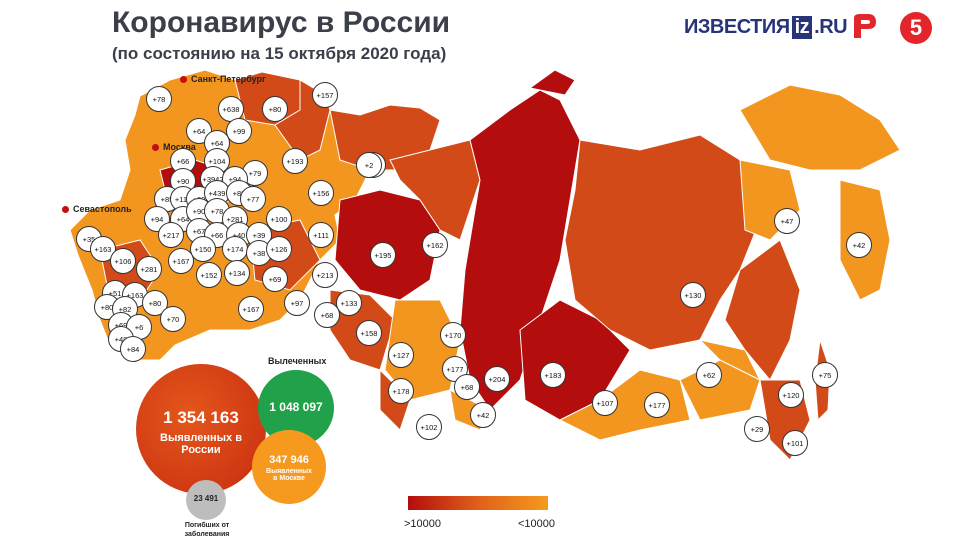 The image size is (960, 540). Describe the element at coordinates (289, 467) in the screenshot. I see `moscow-cases-circle: 347 946 Выявленных в Москве` at that location.